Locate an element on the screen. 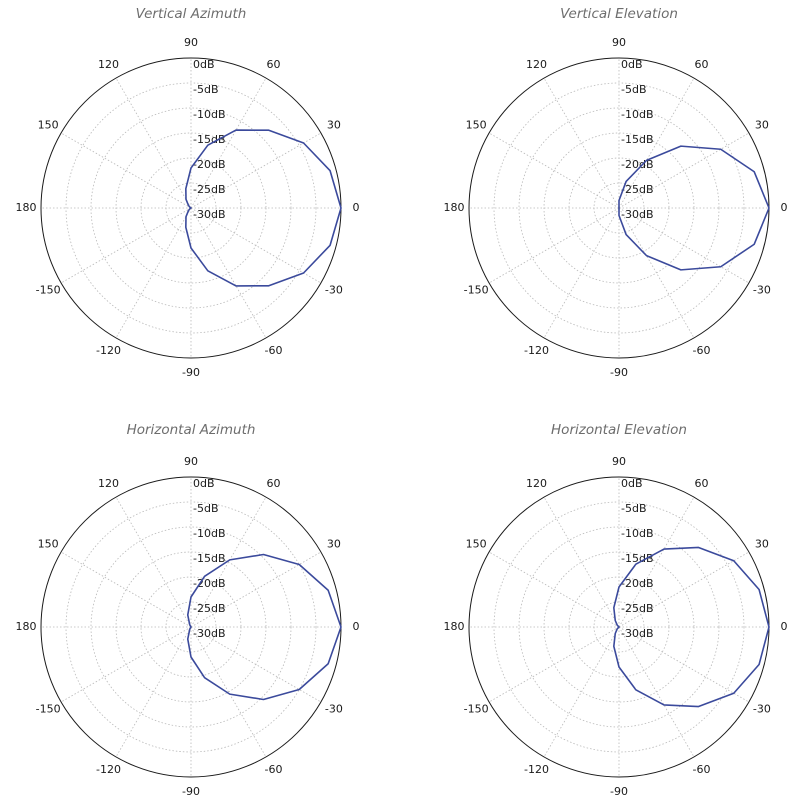 The image size is (800, 800). vertical-azimuth-radial-label: -25dB is located at coordinates (209, 189).